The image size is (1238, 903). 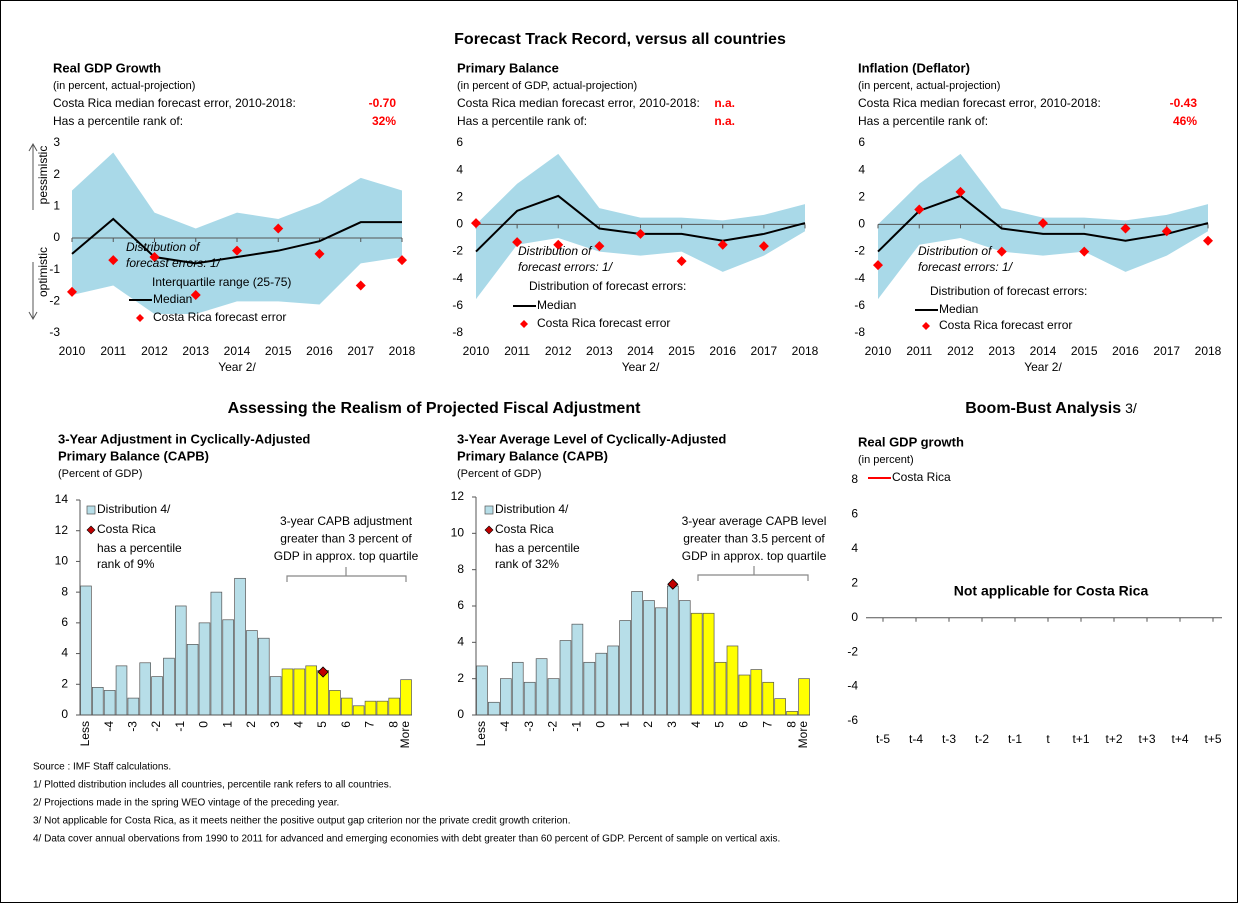 I want to click on y-tick-label: 12, so click(x=62, y=530).